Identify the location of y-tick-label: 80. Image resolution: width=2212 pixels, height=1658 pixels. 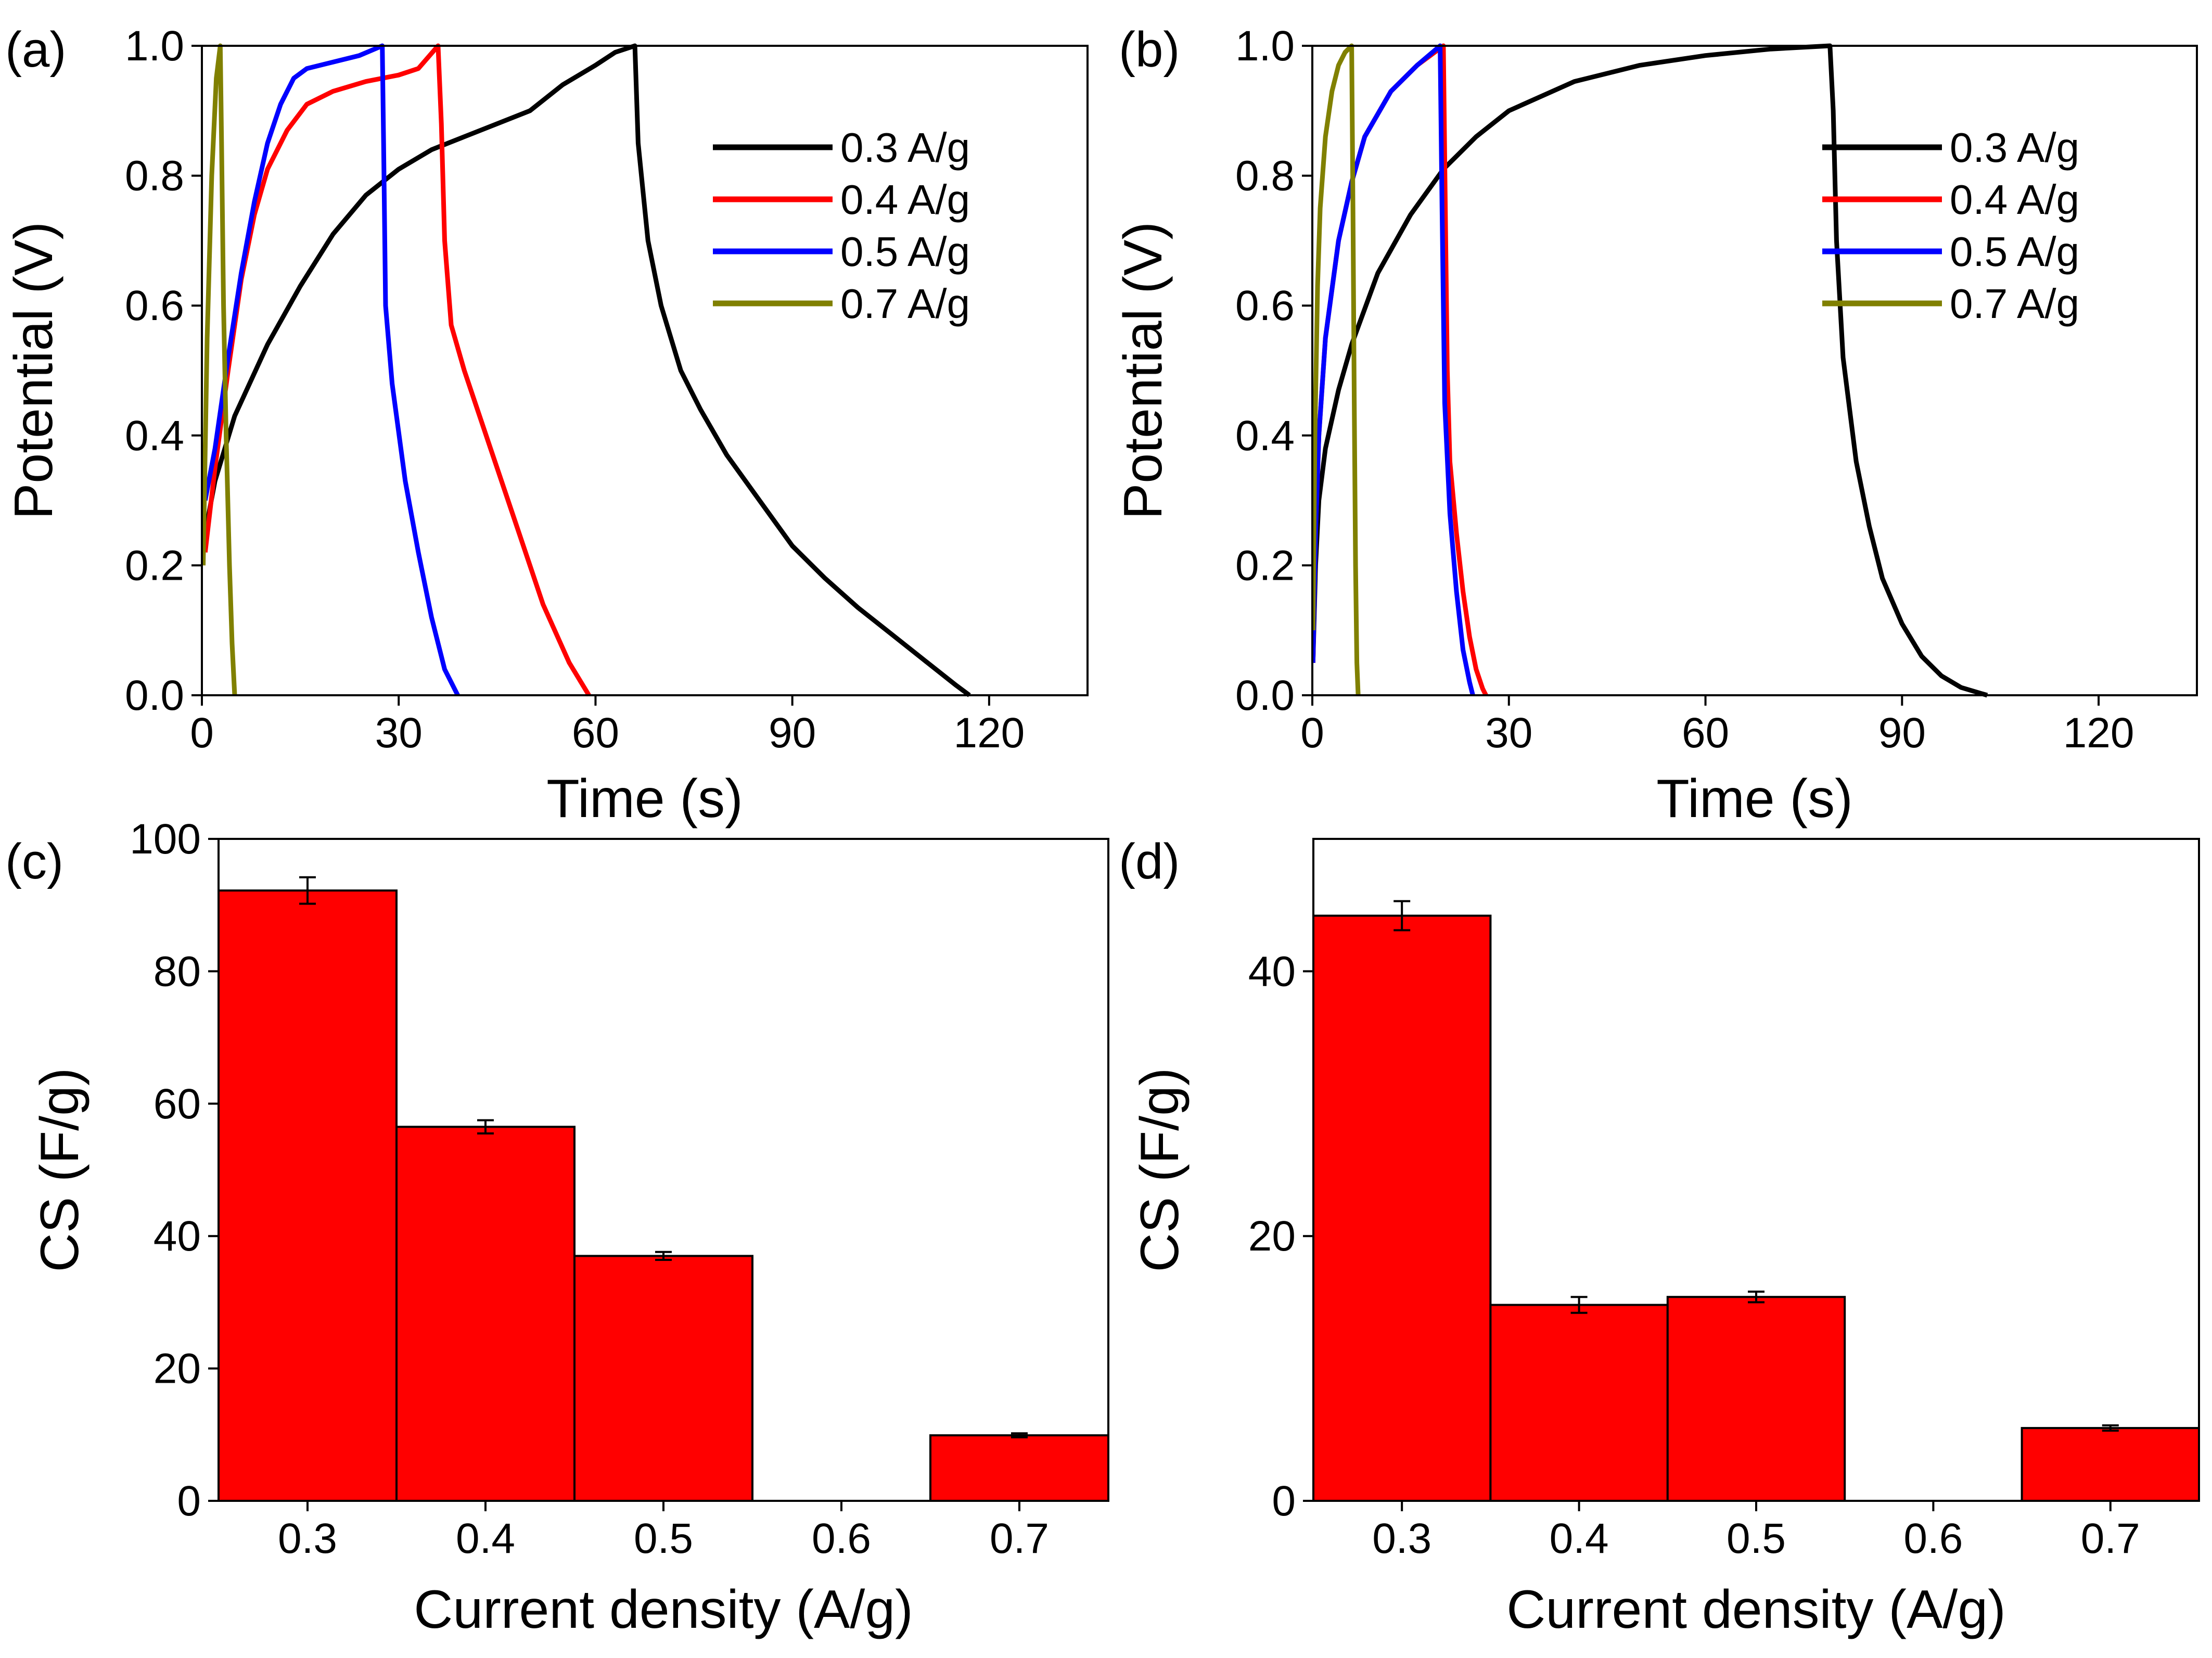
(177, 971).